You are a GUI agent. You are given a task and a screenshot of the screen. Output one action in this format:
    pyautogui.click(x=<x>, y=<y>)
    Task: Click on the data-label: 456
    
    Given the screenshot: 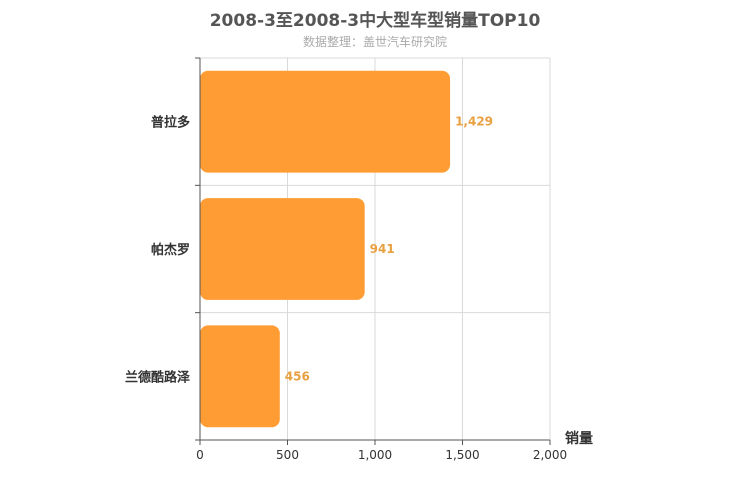 What is the action you would take?
    pyautogui.click(x=297, y=376)
    